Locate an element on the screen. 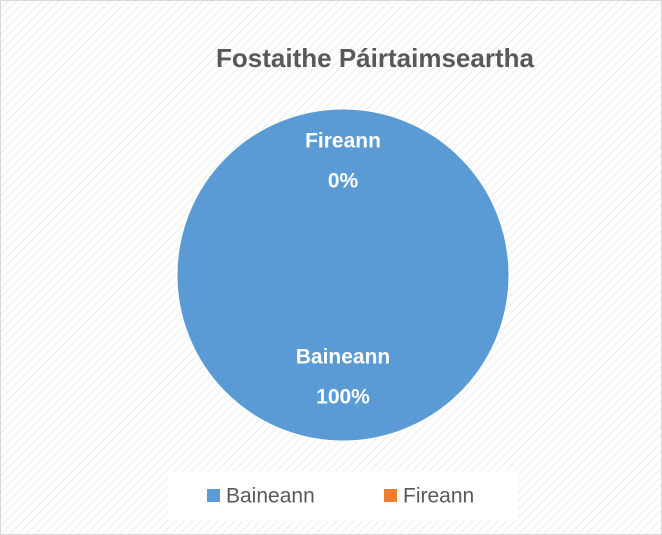 This screenshot has width=662, height=535. legend-box is located at coordinates (343, 496).